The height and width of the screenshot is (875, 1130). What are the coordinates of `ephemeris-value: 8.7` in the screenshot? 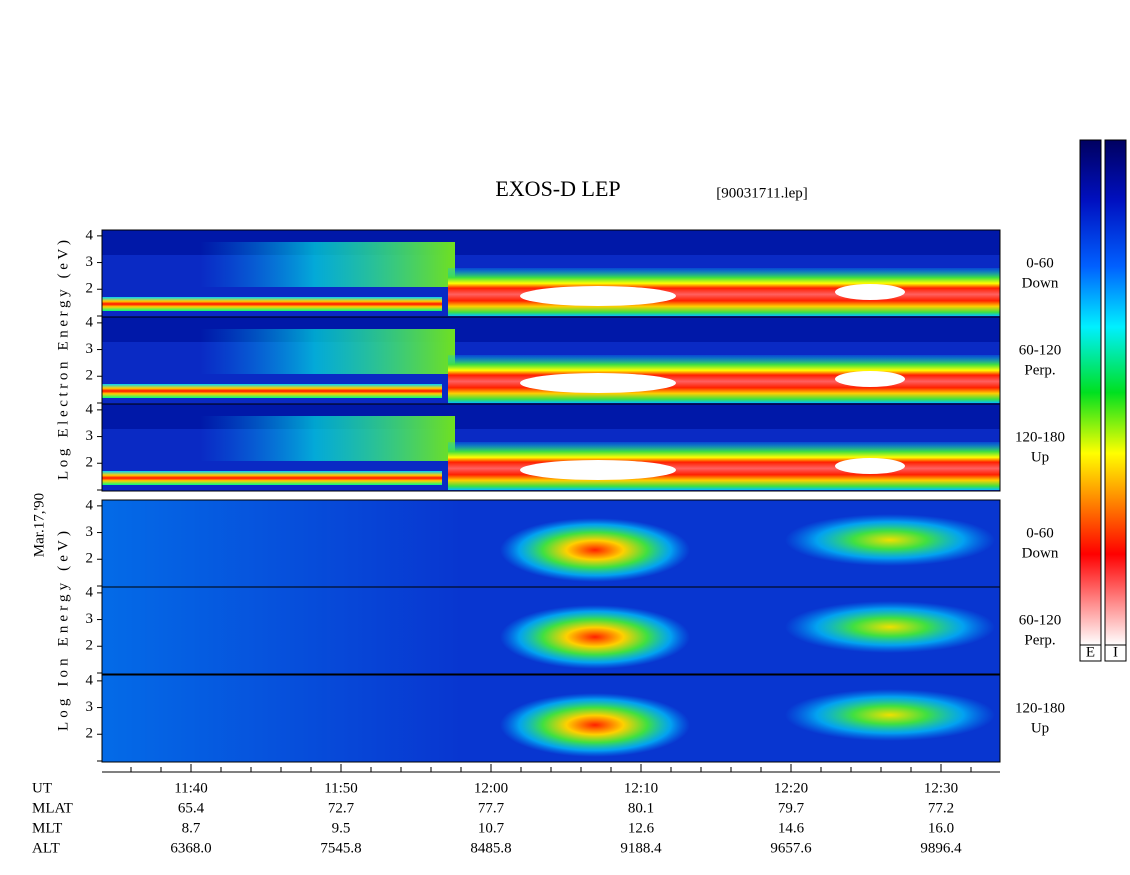 It's located at (191, 828).